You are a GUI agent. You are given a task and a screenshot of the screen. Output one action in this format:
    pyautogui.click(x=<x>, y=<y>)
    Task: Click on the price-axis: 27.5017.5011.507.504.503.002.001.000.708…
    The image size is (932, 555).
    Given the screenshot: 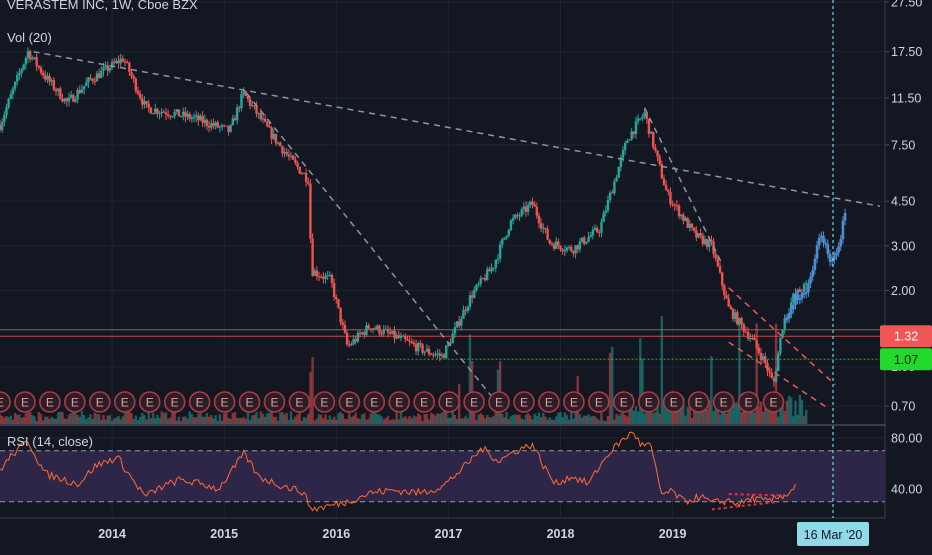 What is the action you would take?
    pyautogui.click(x=908, y=275)
    